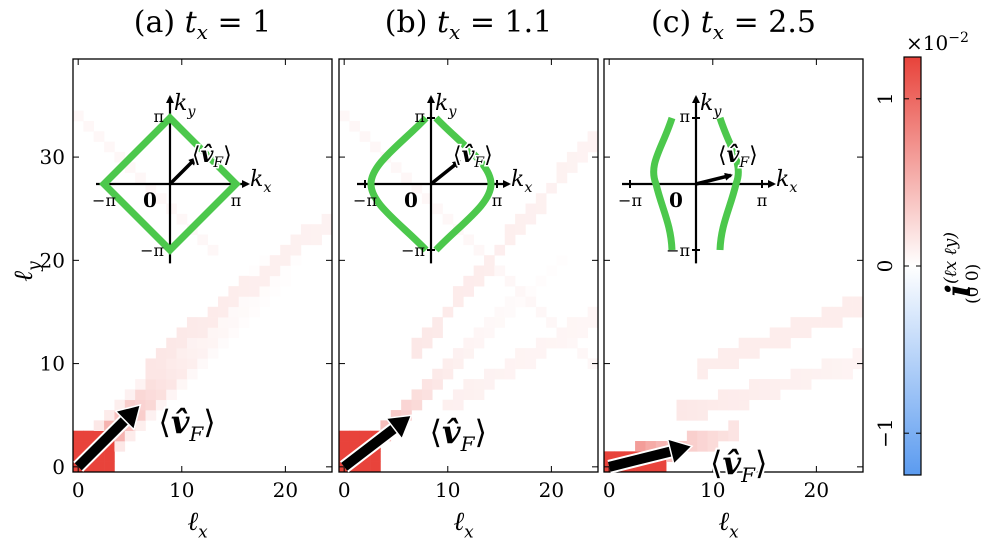 Image resolution: width=997 pixels, height=542 pixels. What do you see at coordinates (236, 200) in the screenshot?
I see `pi-label-x: π` at bounding box center [236, 200].